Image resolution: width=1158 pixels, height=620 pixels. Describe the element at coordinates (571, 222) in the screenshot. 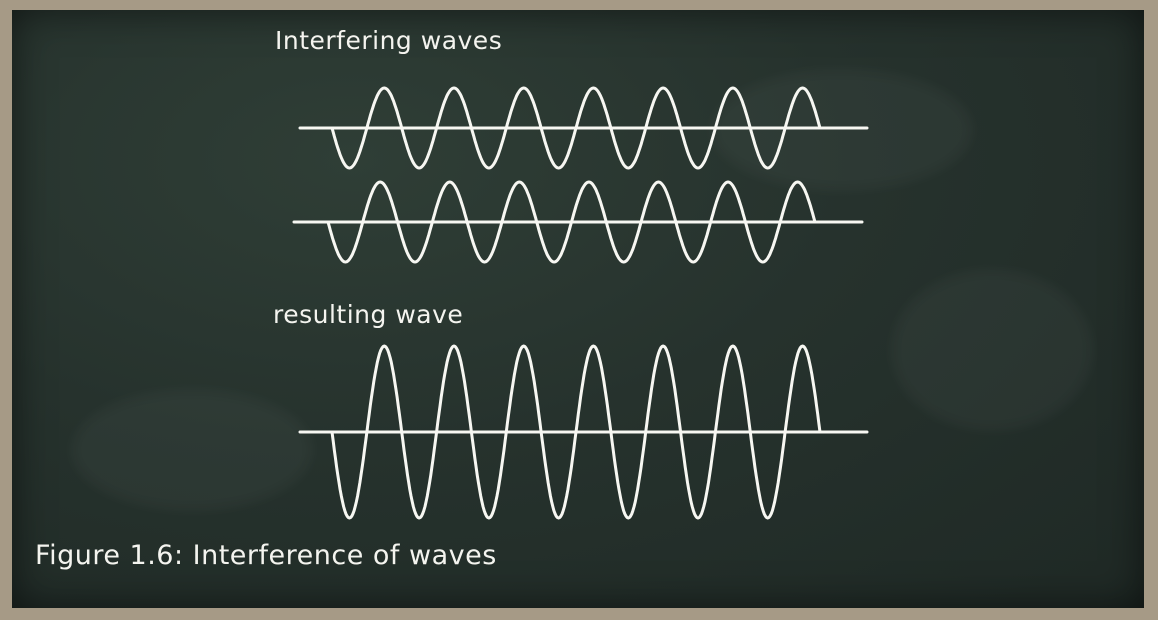

I see `wave-b` at that location.